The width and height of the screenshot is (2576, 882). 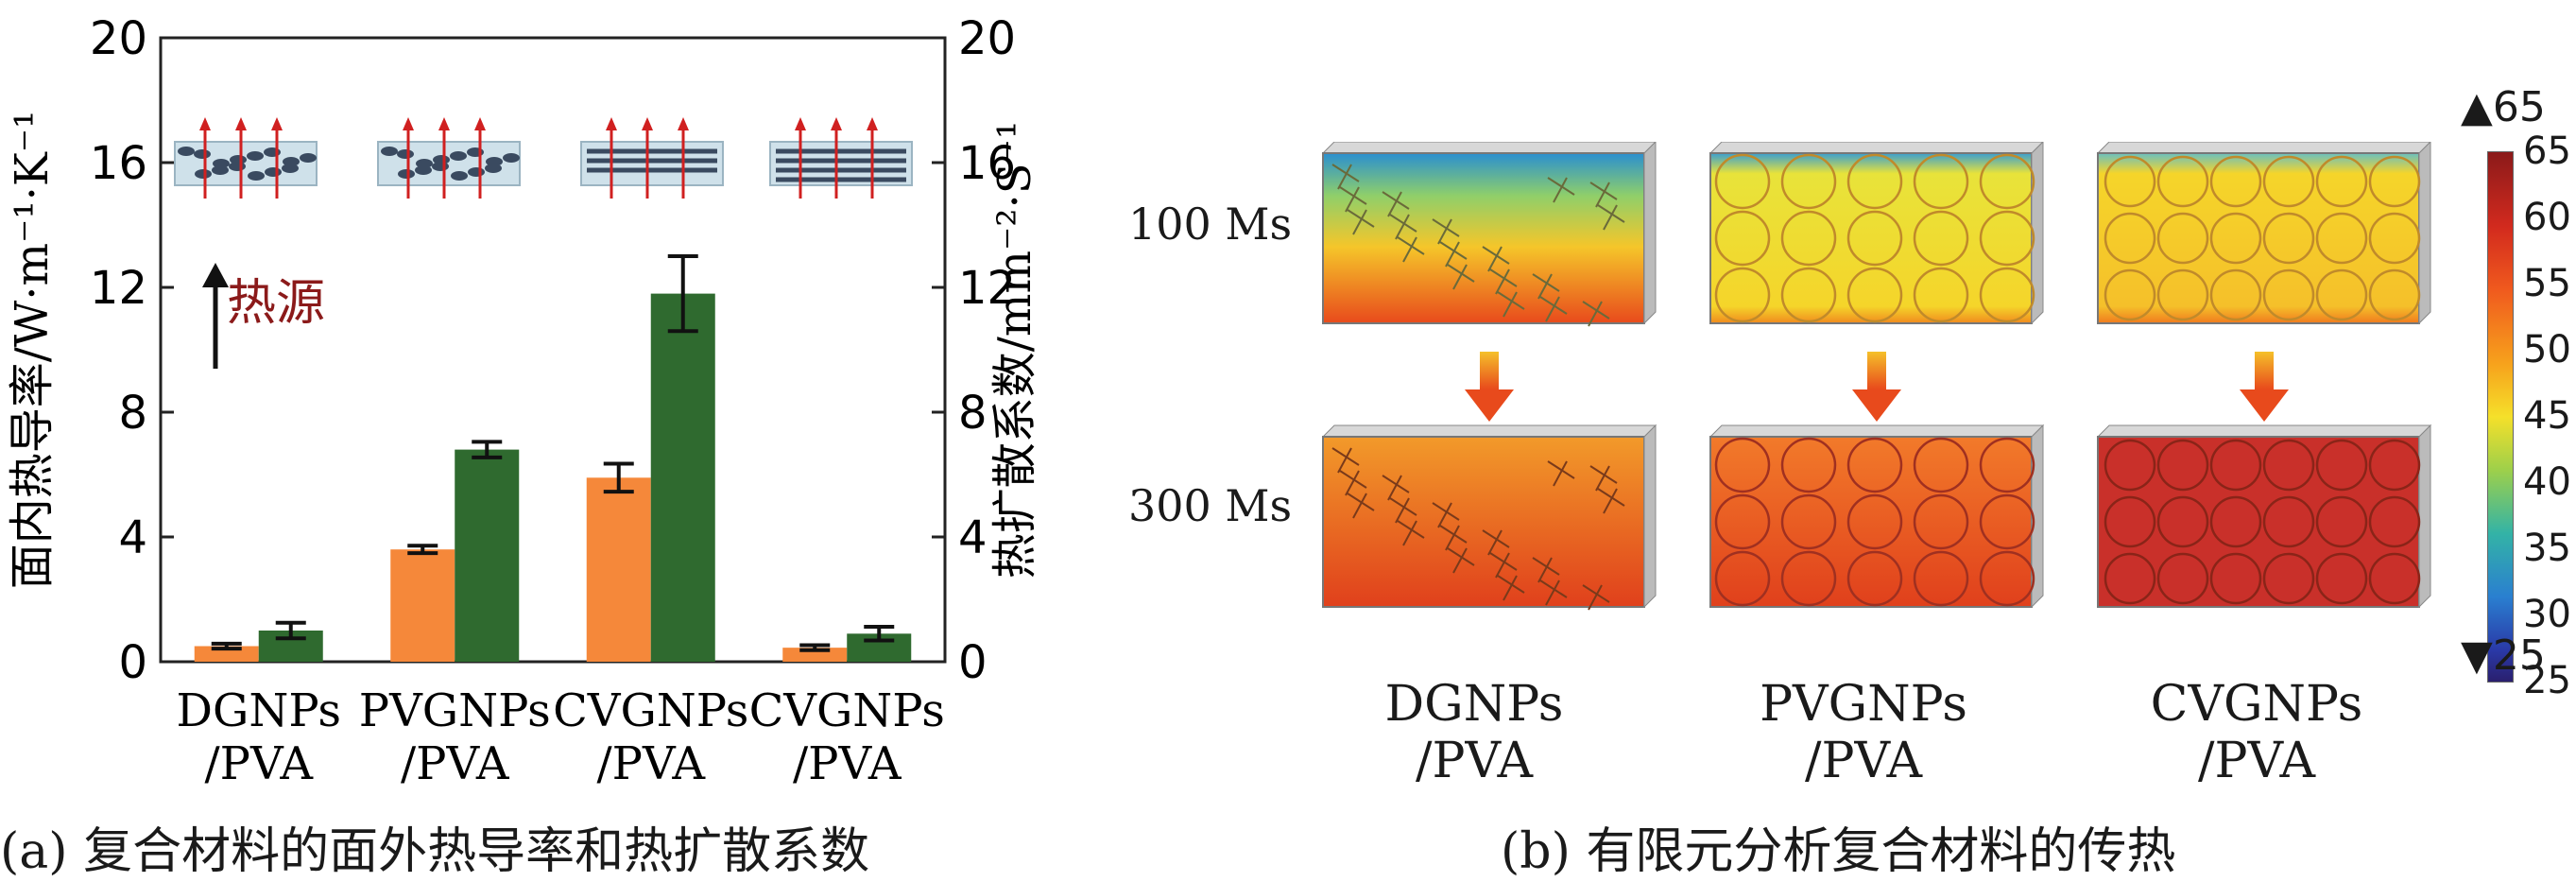 What do you see at coordinates (455, 763) in the screenshot?
I see `x-category-label: /PVA` at bounding box center [455, 763].